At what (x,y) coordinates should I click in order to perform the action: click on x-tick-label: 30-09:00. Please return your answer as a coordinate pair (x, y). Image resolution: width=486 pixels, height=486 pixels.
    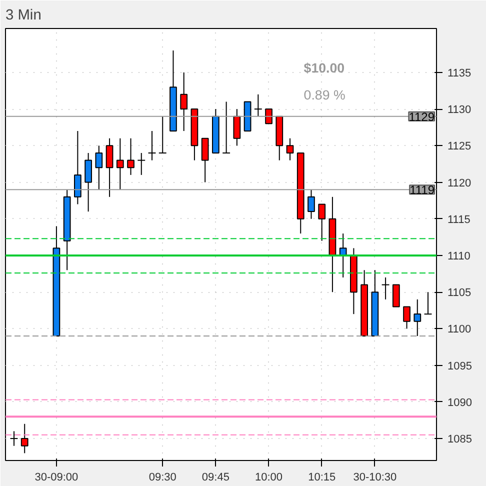
    Looking at the image, I should click on (56, 478).